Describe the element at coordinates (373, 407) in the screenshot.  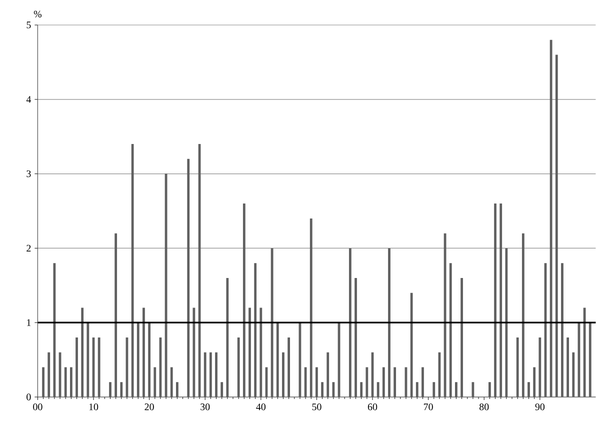
I see `x-tick-label: 60` at that location.